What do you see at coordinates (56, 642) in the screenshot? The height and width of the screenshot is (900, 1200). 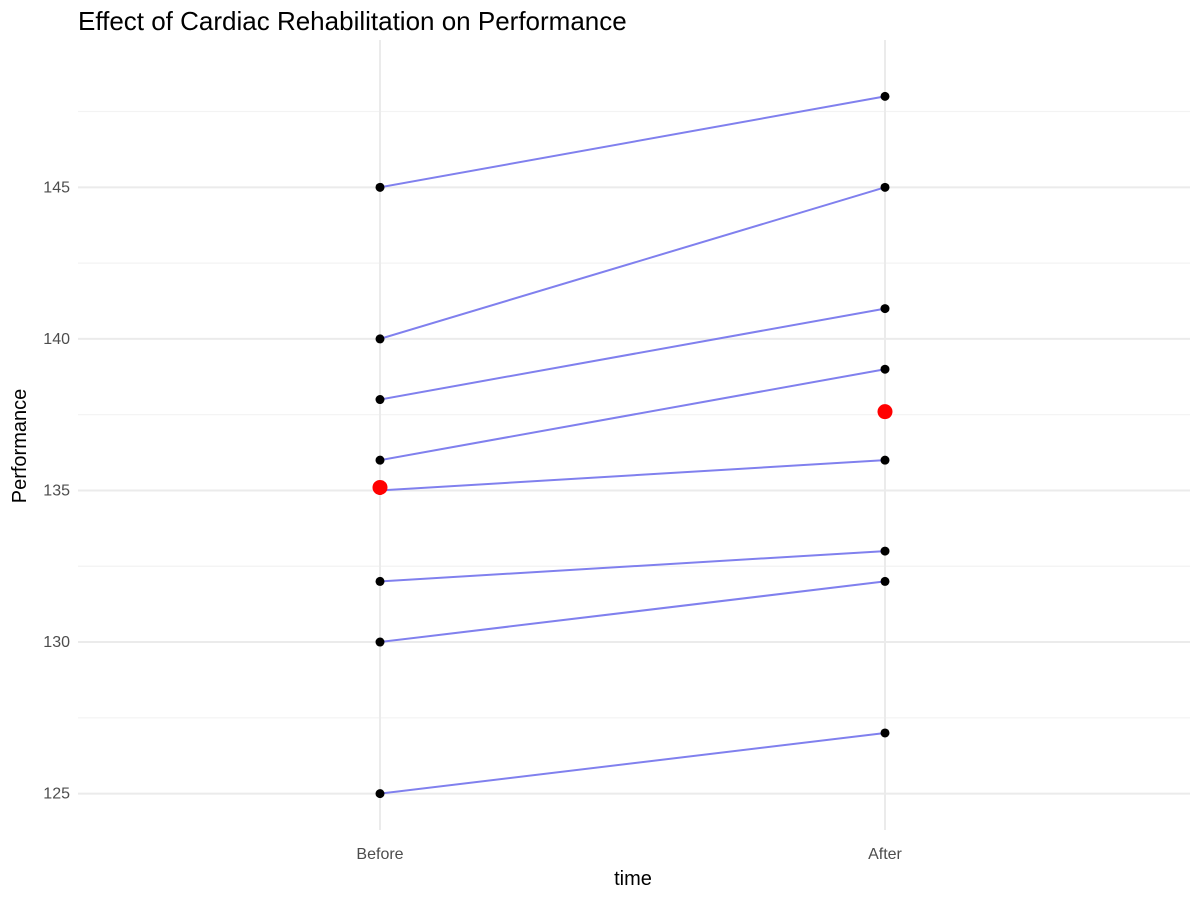 I see `y-tick-label: 130` at bounding box center [56, 642].